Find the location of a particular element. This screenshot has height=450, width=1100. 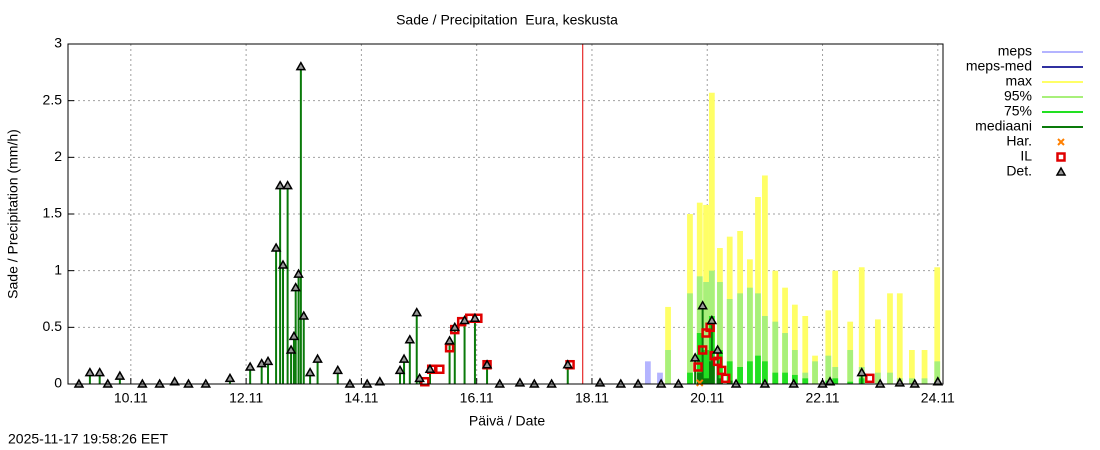

x-tick-label: 20.11 is located at coordinates (707, 398).